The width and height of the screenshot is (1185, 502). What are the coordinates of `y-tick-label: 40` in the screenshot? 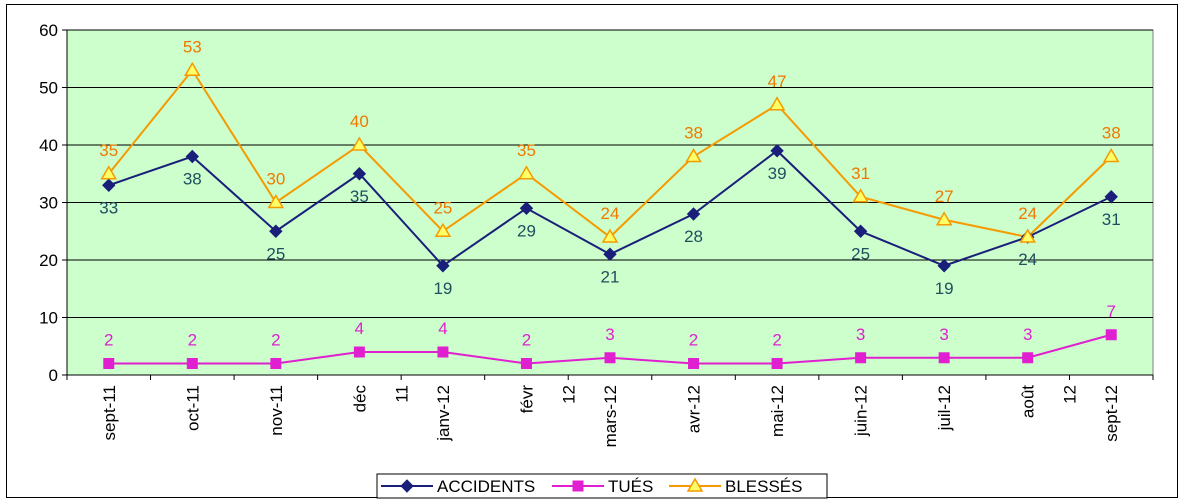 It's located at (48, 145).